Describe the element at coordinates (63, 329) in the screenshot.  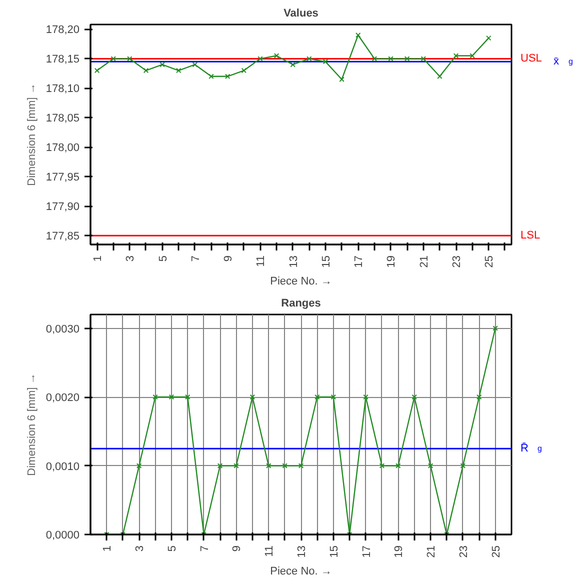
I see `y-tick-label: 0,0030` at that location.